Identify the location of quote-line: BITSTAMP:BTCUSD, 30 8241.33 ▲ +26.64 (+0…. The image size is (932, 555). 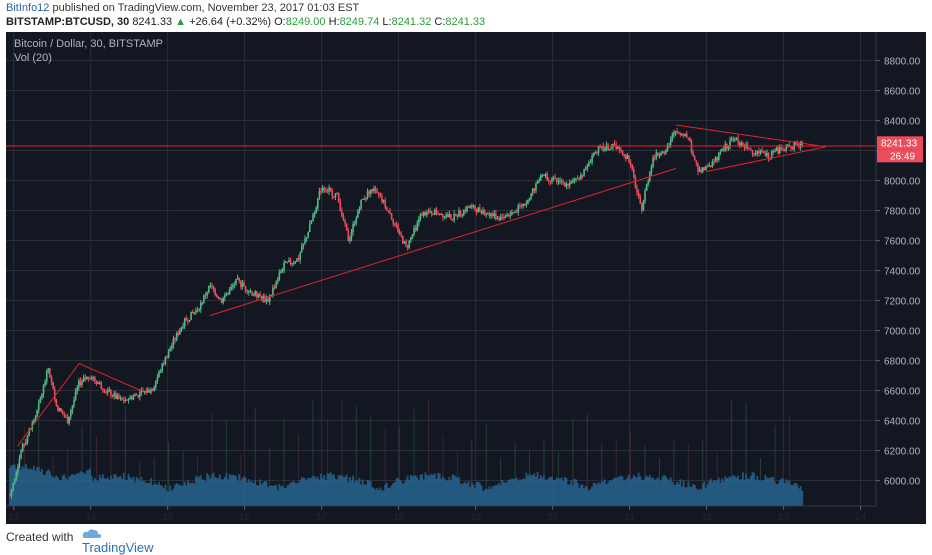
(245, 22).